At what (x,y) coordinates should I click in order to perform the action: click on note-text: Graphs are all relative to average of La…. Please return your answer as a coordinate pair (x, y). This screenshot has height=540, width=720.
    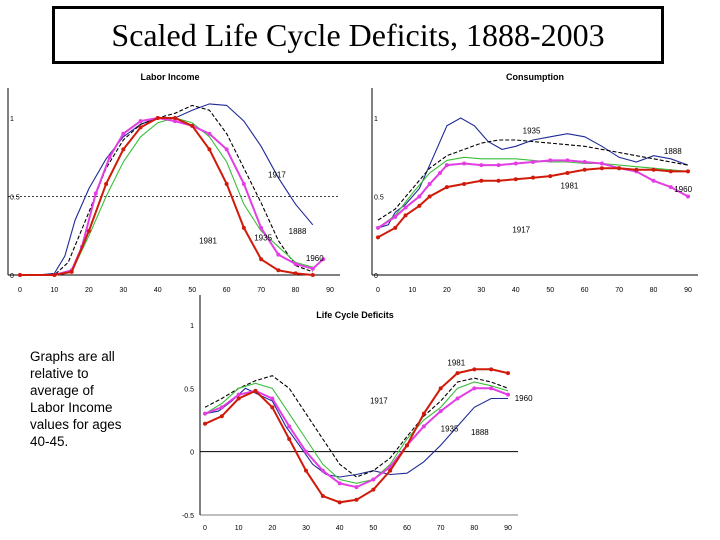
    Looking at the image, I should click on (76, 399).